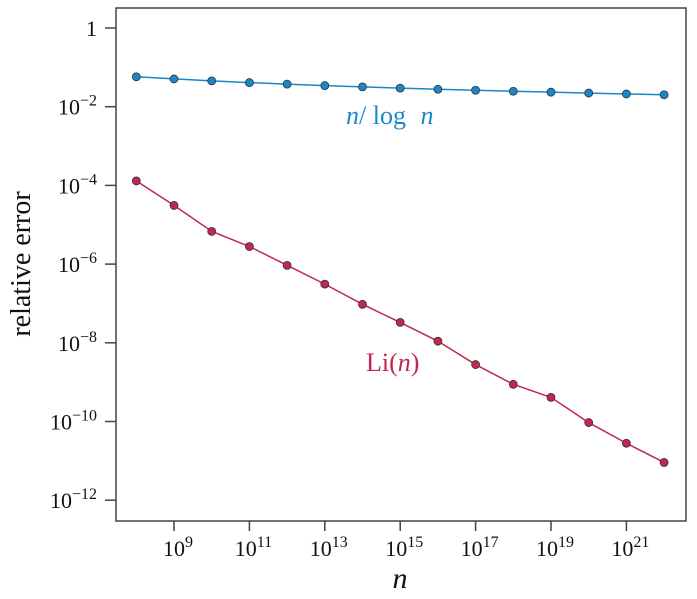  What do you see at coordinates (21, 264) in the screenshot?
I see `y-axis-label: relative error` at bounding box center [21, 264].